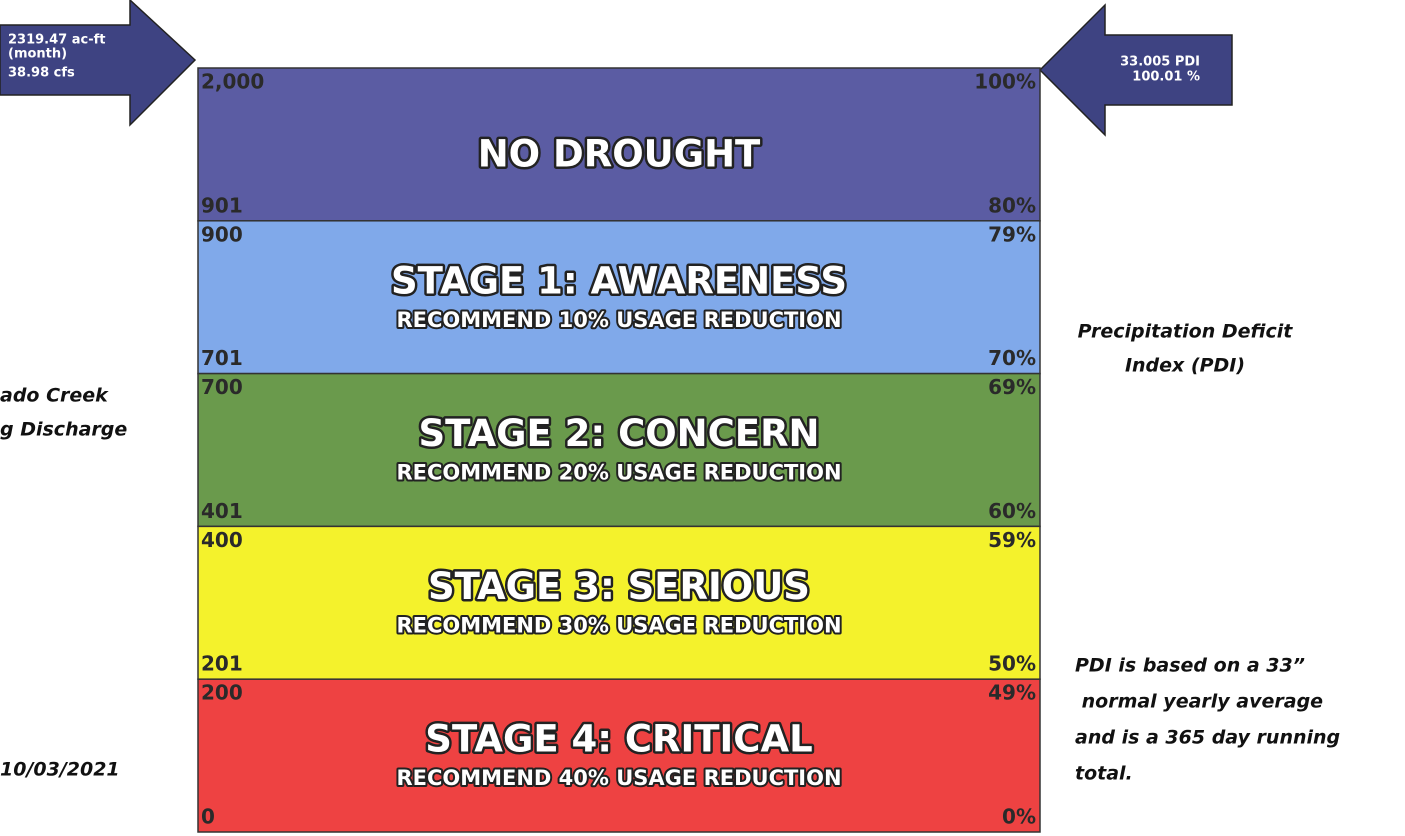 The height and width of the screenshot is (836, 1405). Describe the element at coordinates (1005, 82) in the screenshot. I see `corner-label: 100%` at that location.